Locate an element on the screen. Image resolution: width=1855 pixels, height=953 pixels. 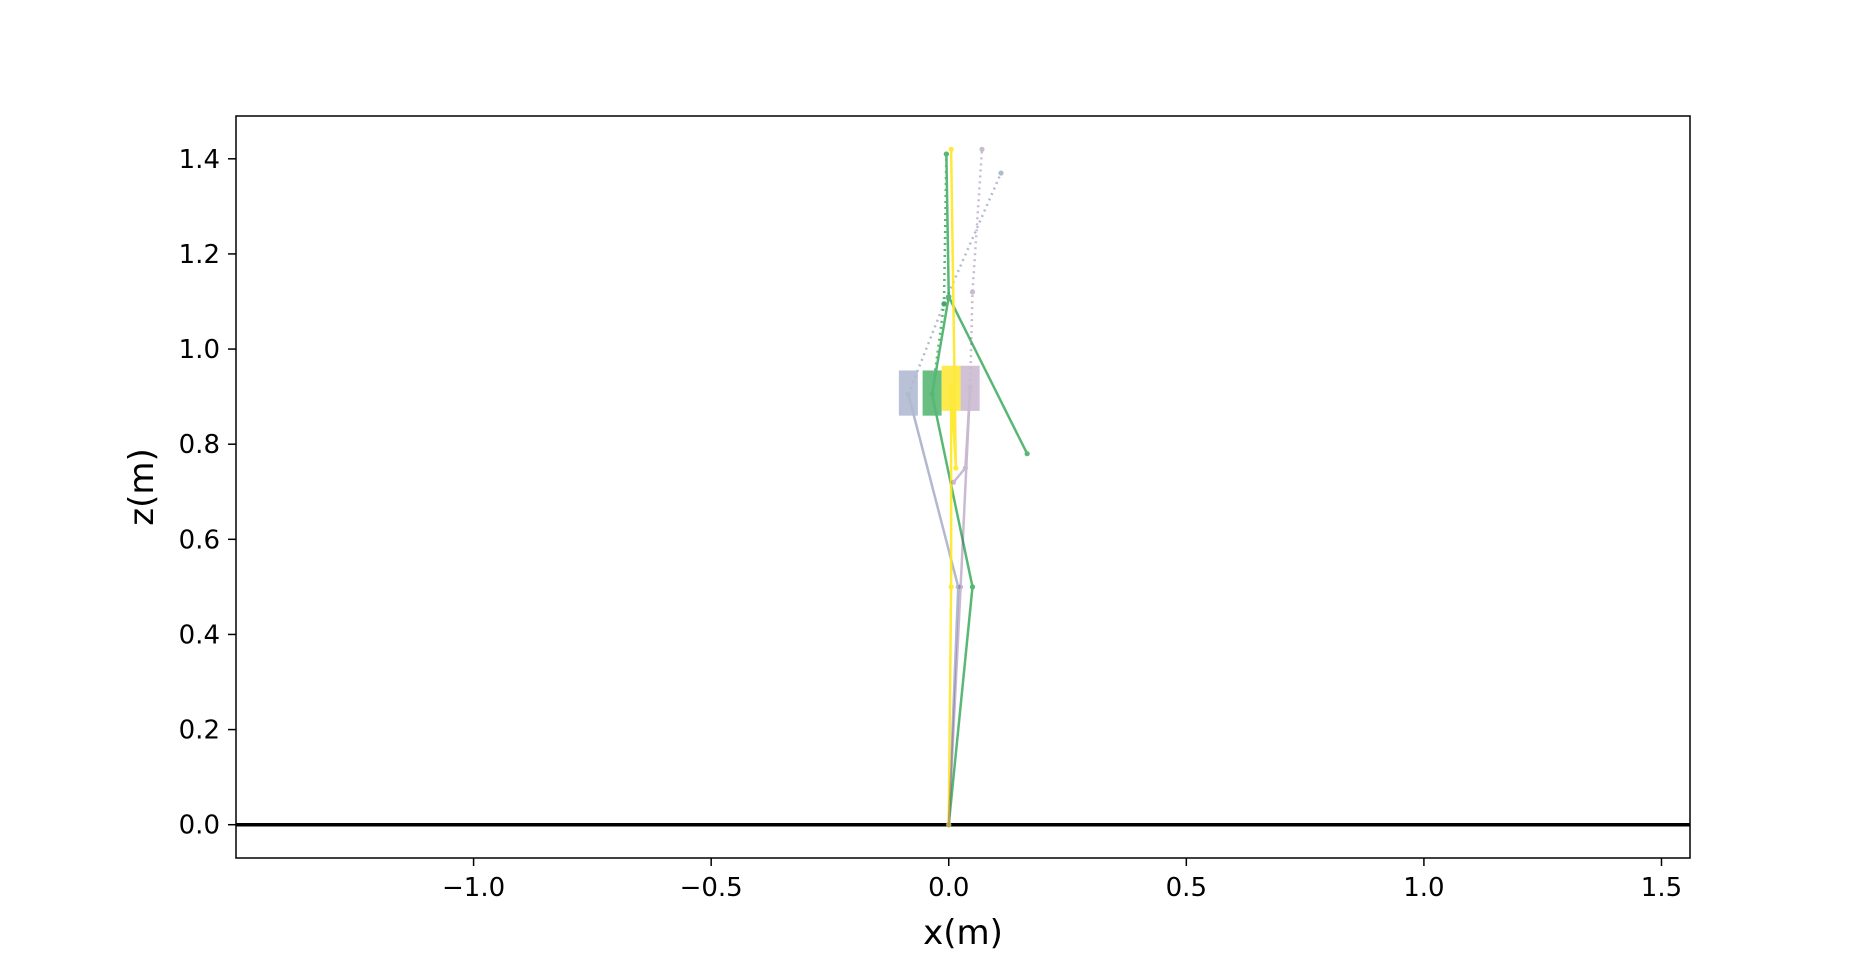
y-tick-label: 1.4 is located at coordinates (199, 160).